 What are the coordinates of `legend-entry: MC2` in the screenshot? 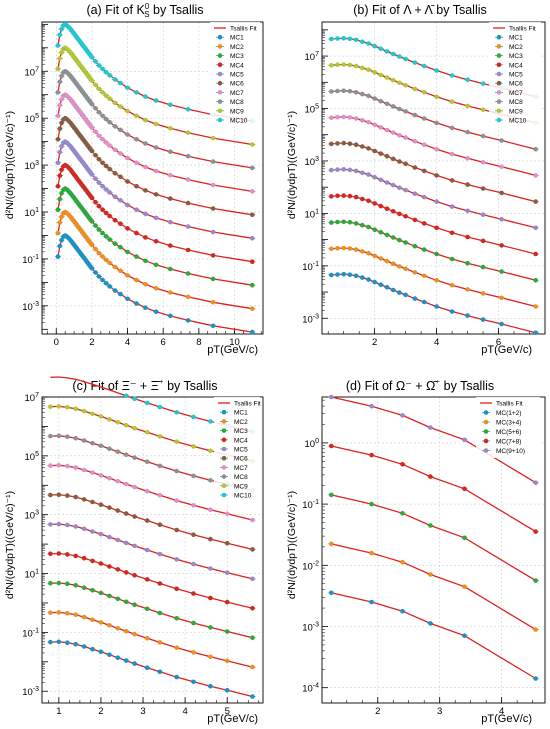 It's located at (516, 47).